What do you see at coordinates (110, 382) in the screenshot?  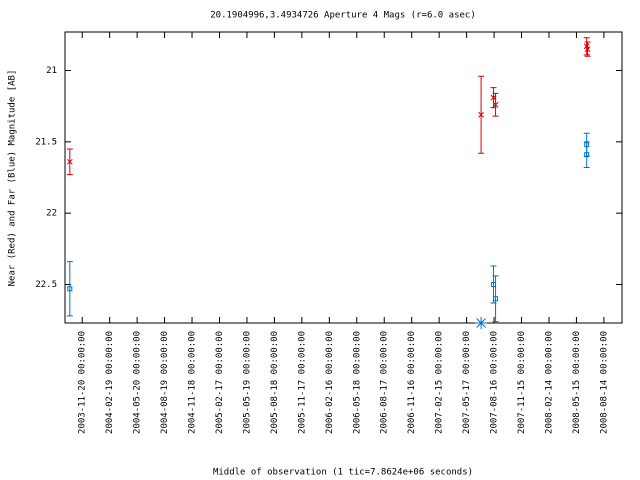 I see `x-tick-label: 2004-02-19 00:00:00` at bounding box center [110, 382].